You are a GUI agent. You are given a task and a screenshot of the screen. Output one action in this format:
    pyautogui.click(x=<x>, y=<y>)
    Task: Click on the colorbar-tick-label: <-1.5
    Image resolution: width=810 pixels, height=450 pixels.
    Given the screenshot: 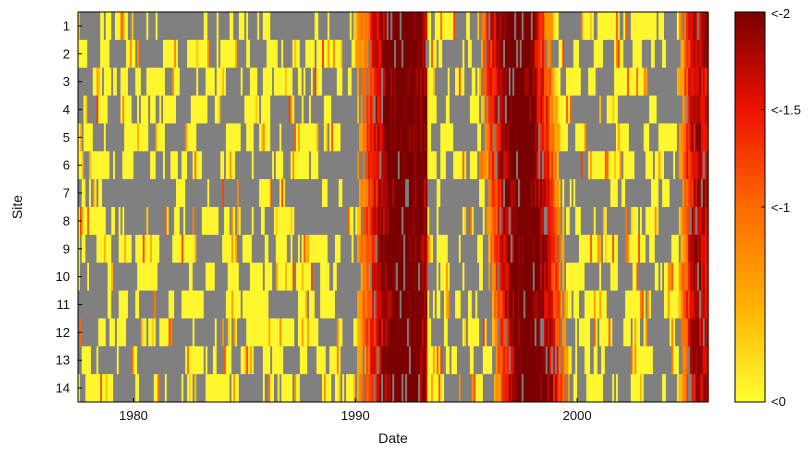 What is the action you would take?
    pyautogui.click(x=786, y=110)
    